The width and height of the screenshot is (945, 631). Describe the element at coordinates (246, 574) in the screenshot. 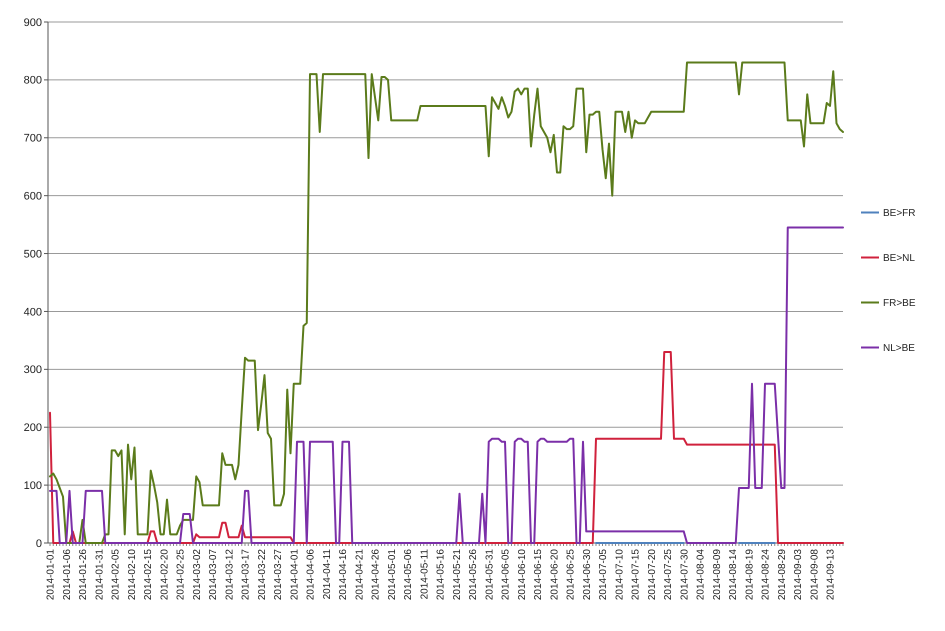

I see `x-tick-label: 2014-03-17` at that location.